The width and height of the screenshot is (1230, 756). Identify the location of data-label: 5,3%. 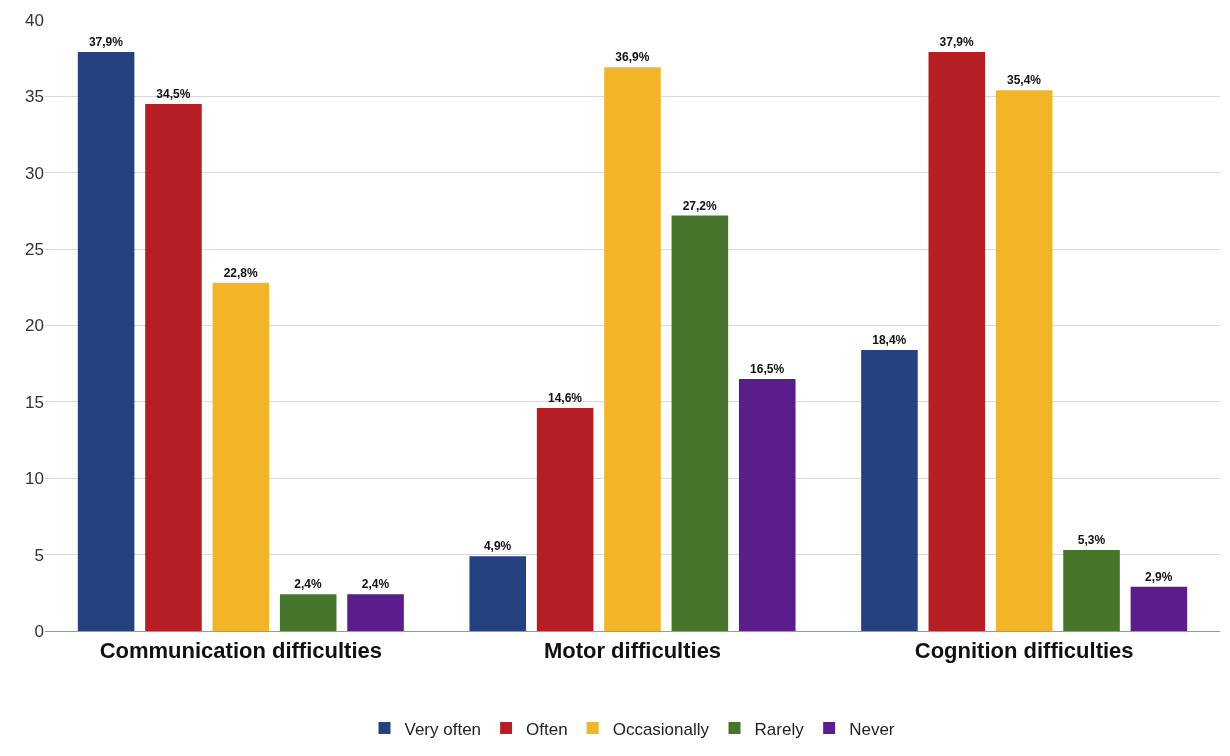
(1091, 540).